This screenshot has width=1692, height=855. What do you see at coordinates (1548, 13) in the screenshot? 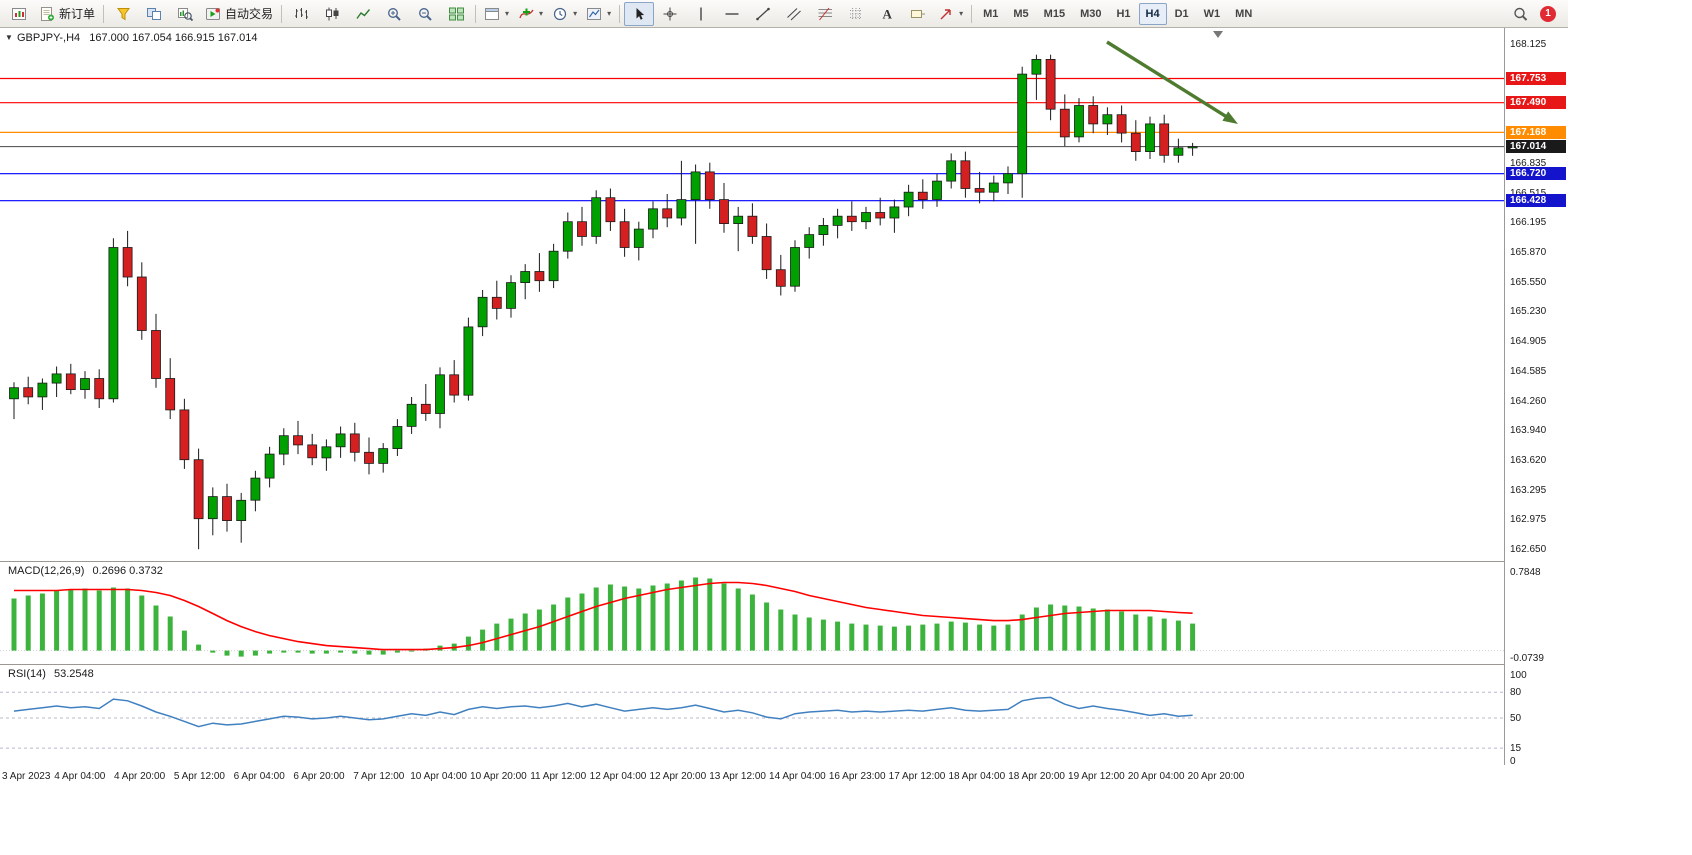
I see `notification-badge: 1` at bounding box center [1548, 13].